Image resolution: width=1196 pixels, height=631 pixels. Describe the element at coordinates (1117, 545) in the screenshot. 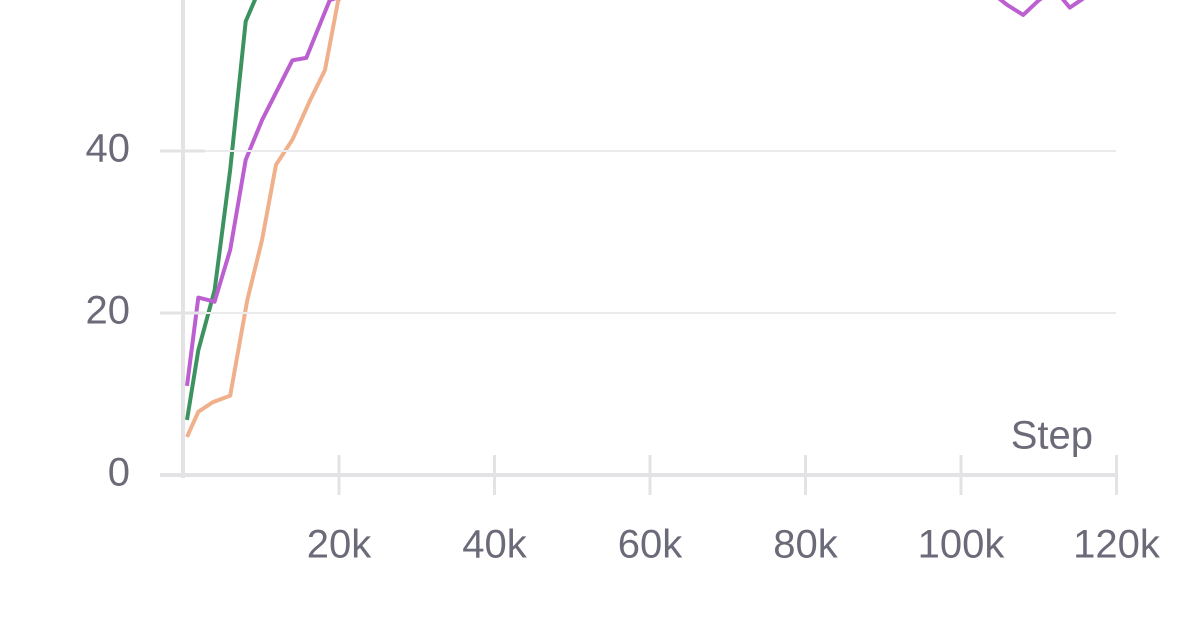

I see `x-tick-label: 120k` at that location.